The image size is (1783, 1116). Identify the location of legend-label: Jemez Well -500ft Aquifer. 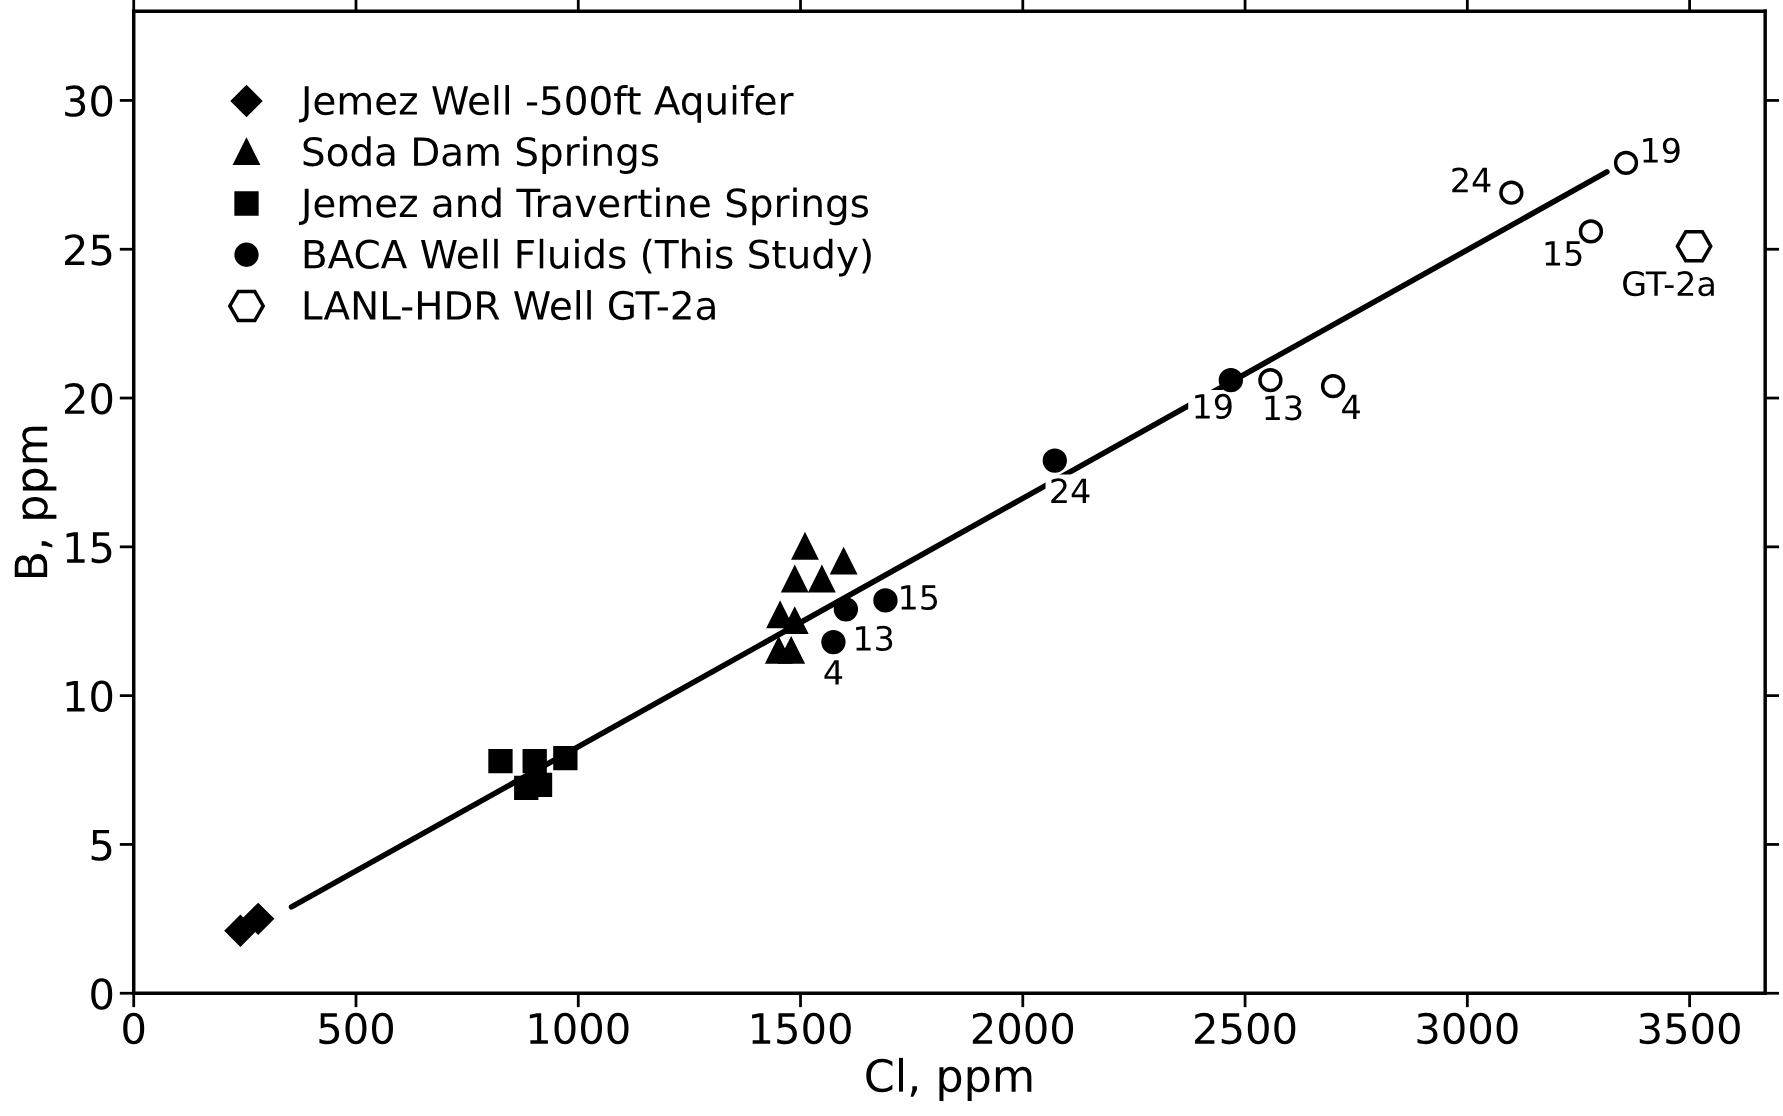
(546, 104).